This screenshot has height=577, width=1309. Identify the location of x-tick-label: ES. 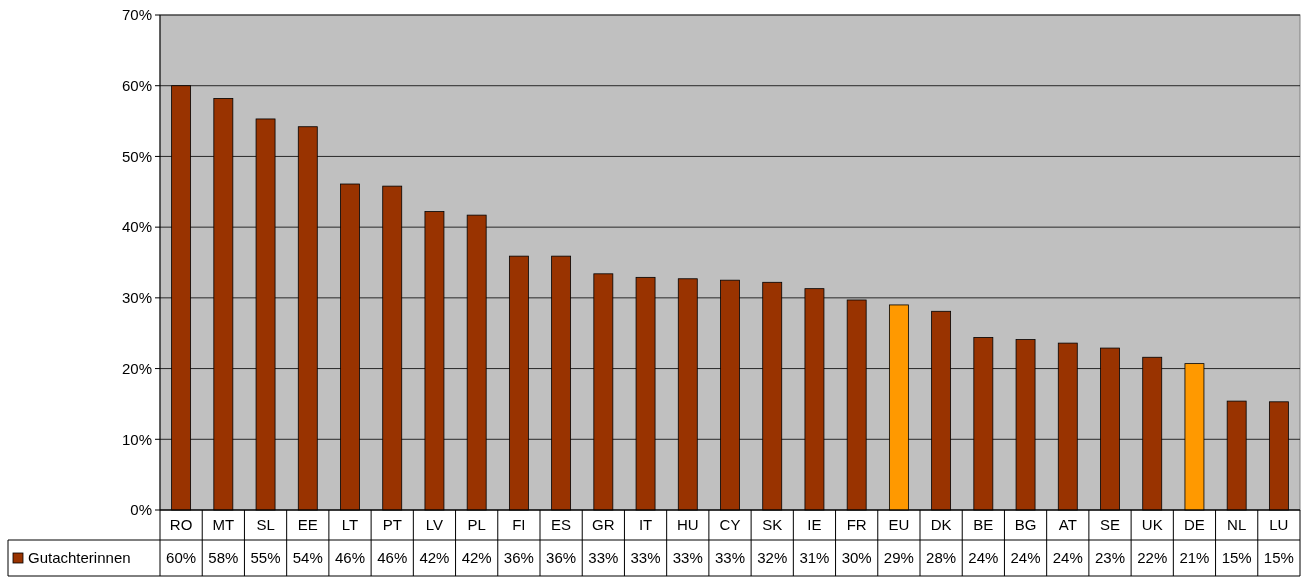
(561, 525).